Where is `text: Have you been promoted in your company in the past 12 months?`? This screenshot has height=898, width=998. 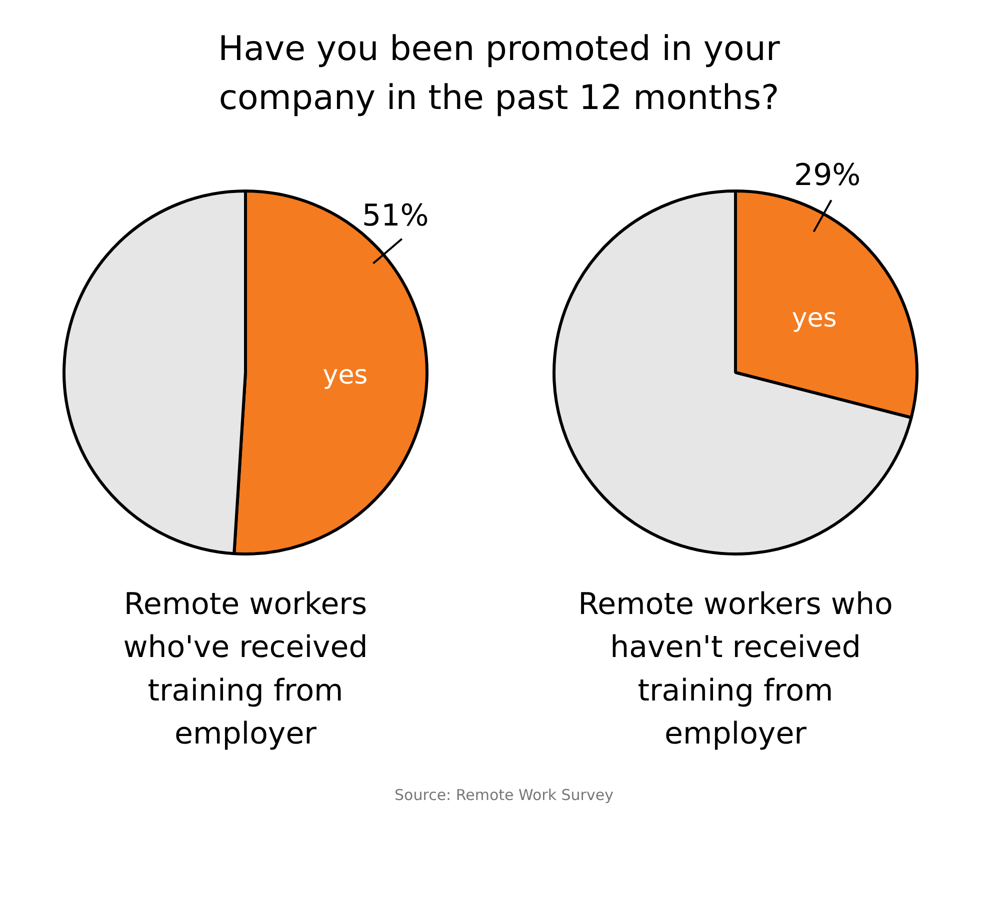 text: Have you been promoted in your company in the past 12 months? is located at coordinates (499, 74).